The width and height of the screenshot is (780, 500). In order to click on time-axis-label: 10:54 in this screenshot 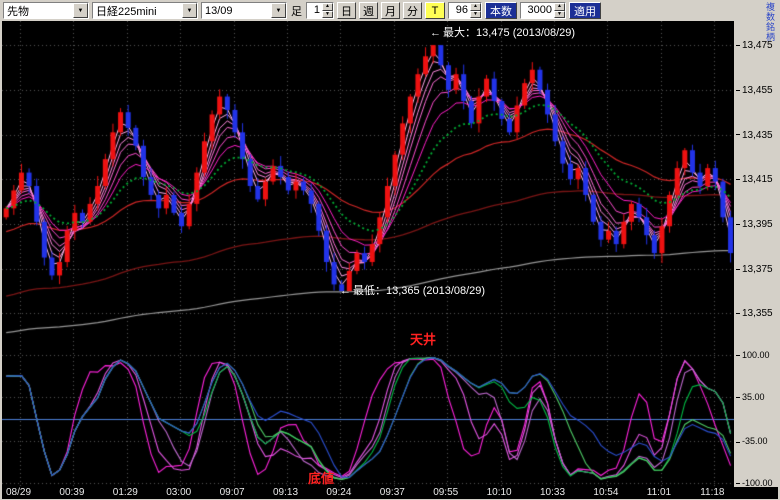, I will do `click(606, 492)`.